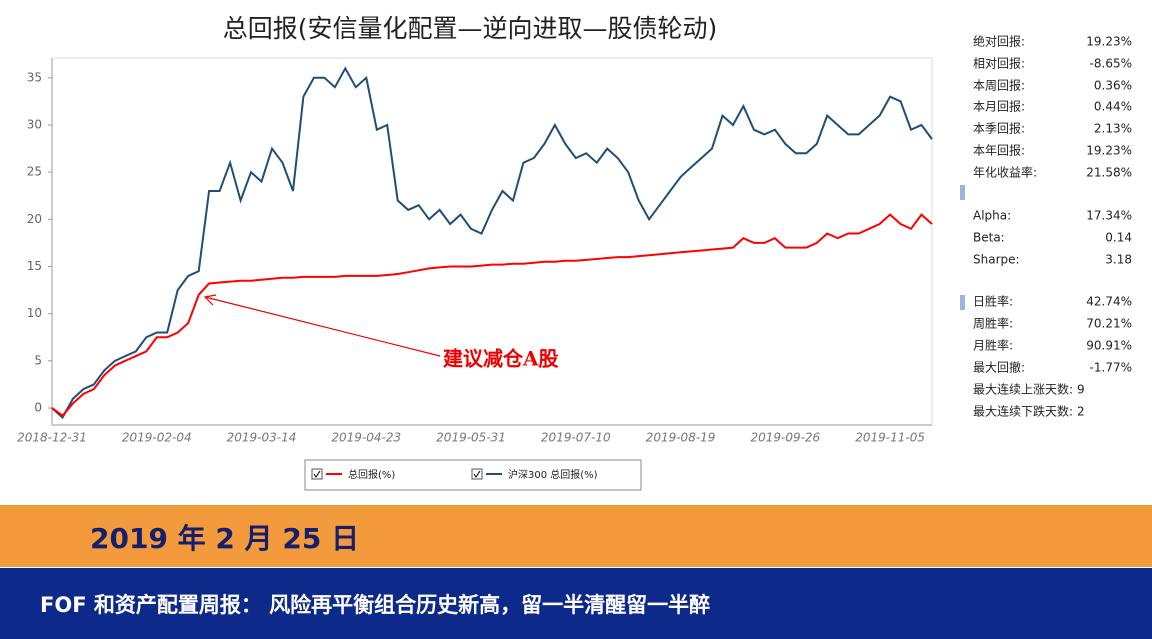  Describe the element at coordinates (366, 438) in the screenshot. I see `x-tick-label: 2019-04-23` at that location.